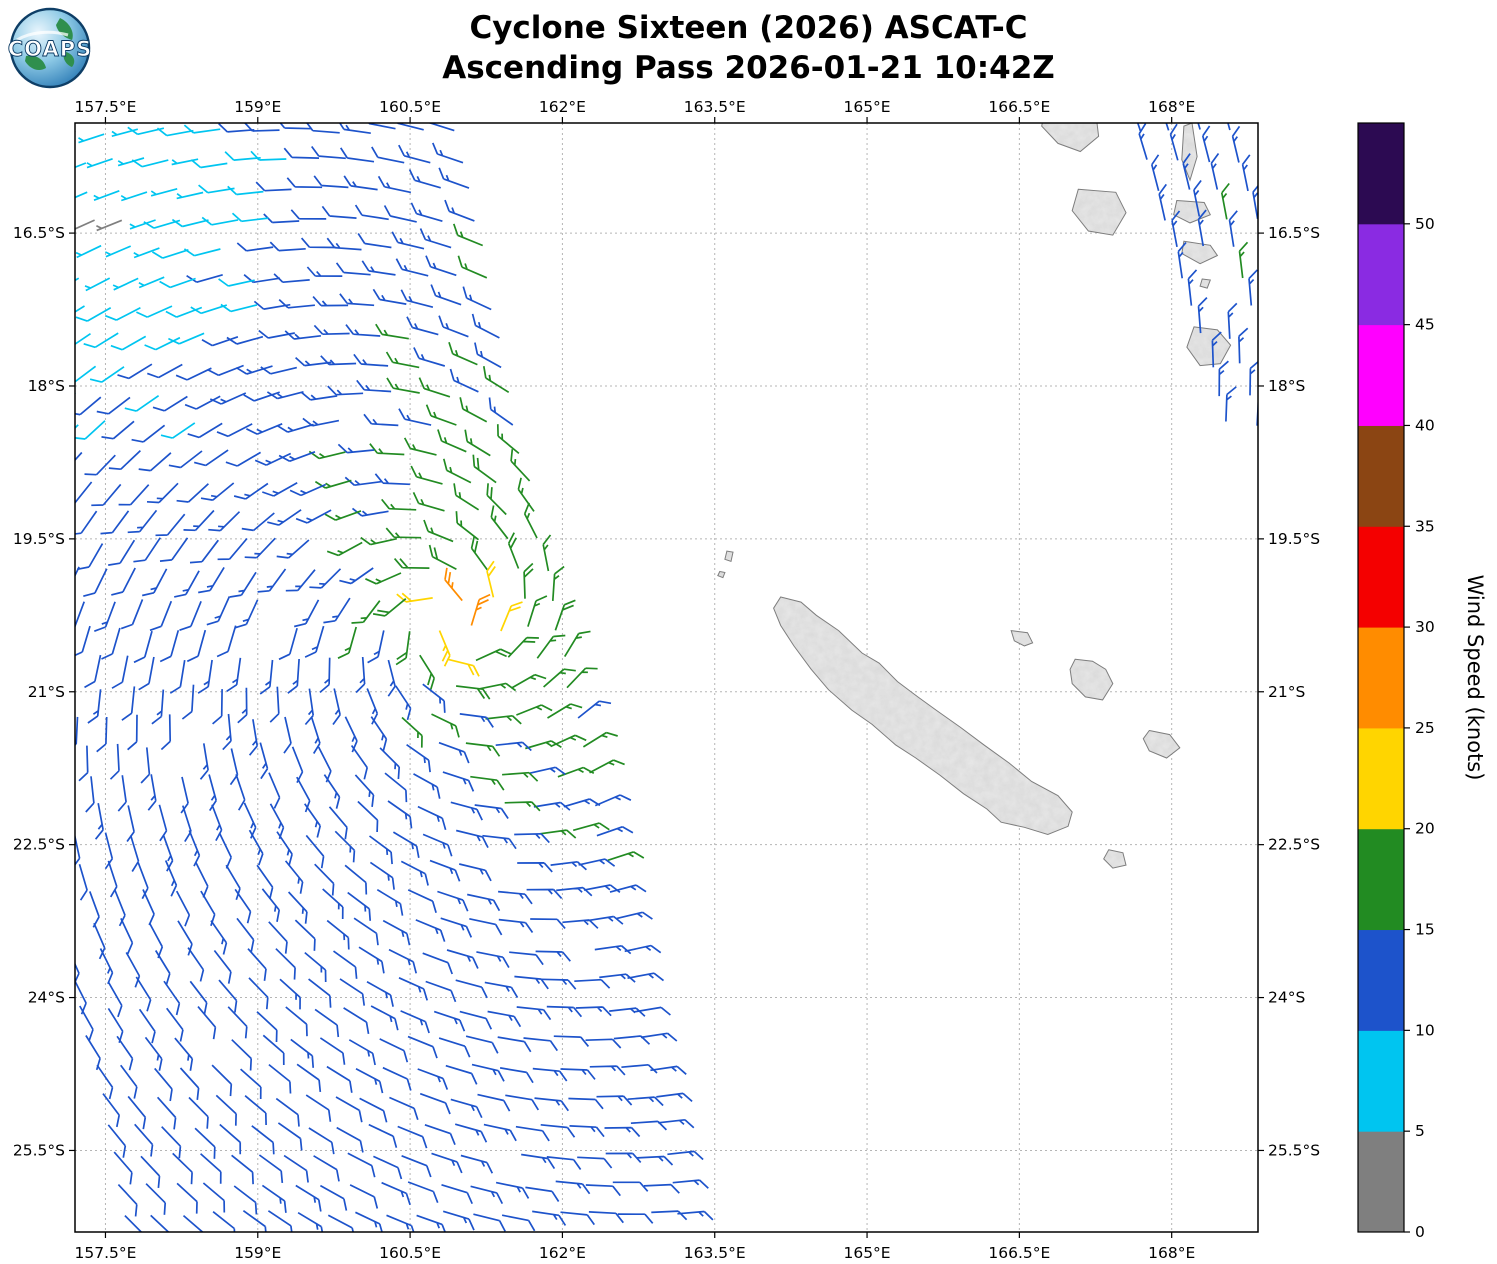 This screenshot has width=1497, height=1264. What do you see at coordinates (257, 1253) in the screenshot?
I see `x-tick-label-bottom: 159°E` at bounding box center [257, 1253].